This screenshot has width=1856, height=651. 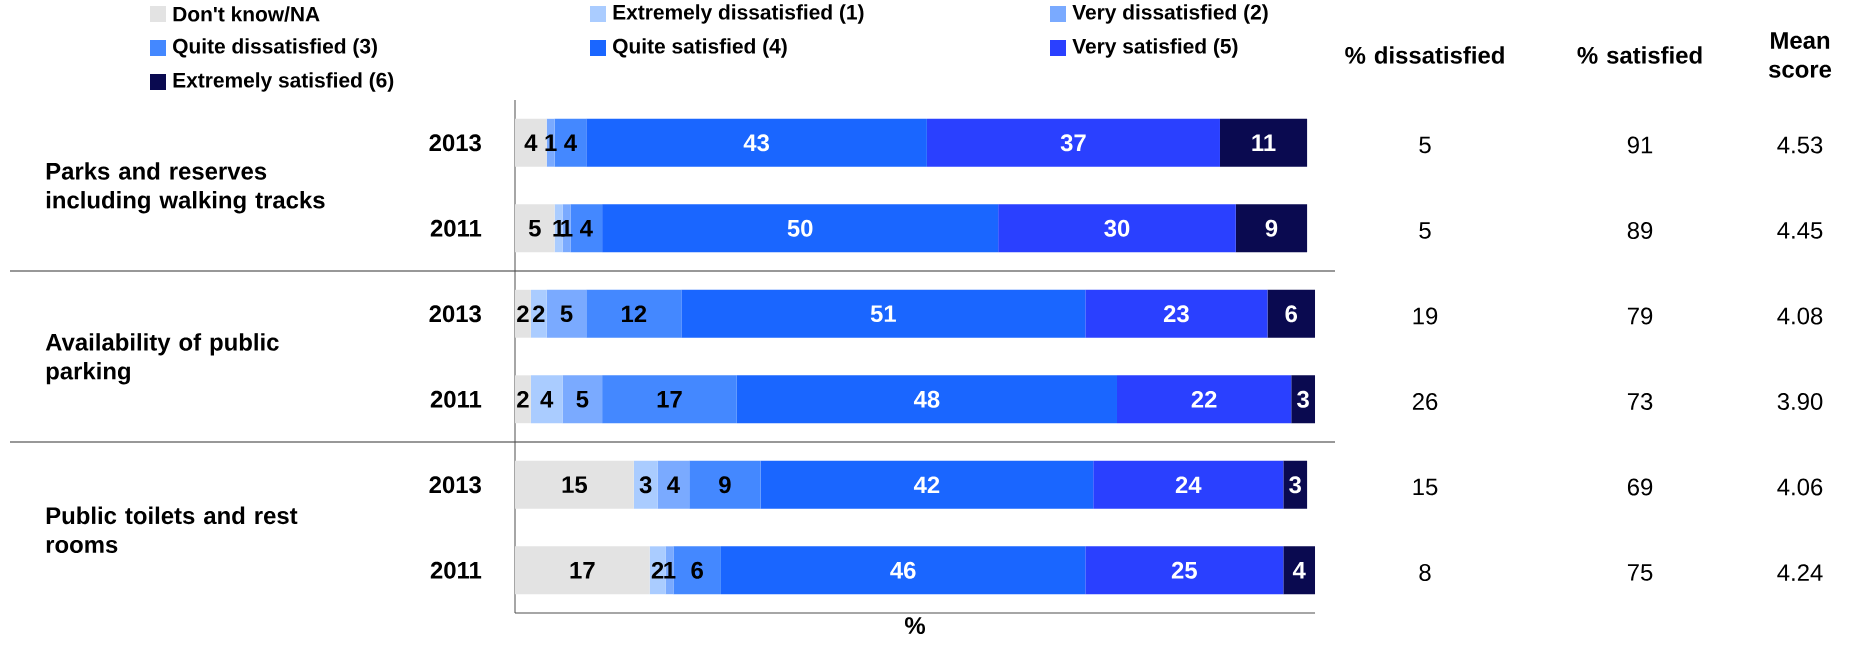 I want to click on text: 89, so click(x=1640, y=230).